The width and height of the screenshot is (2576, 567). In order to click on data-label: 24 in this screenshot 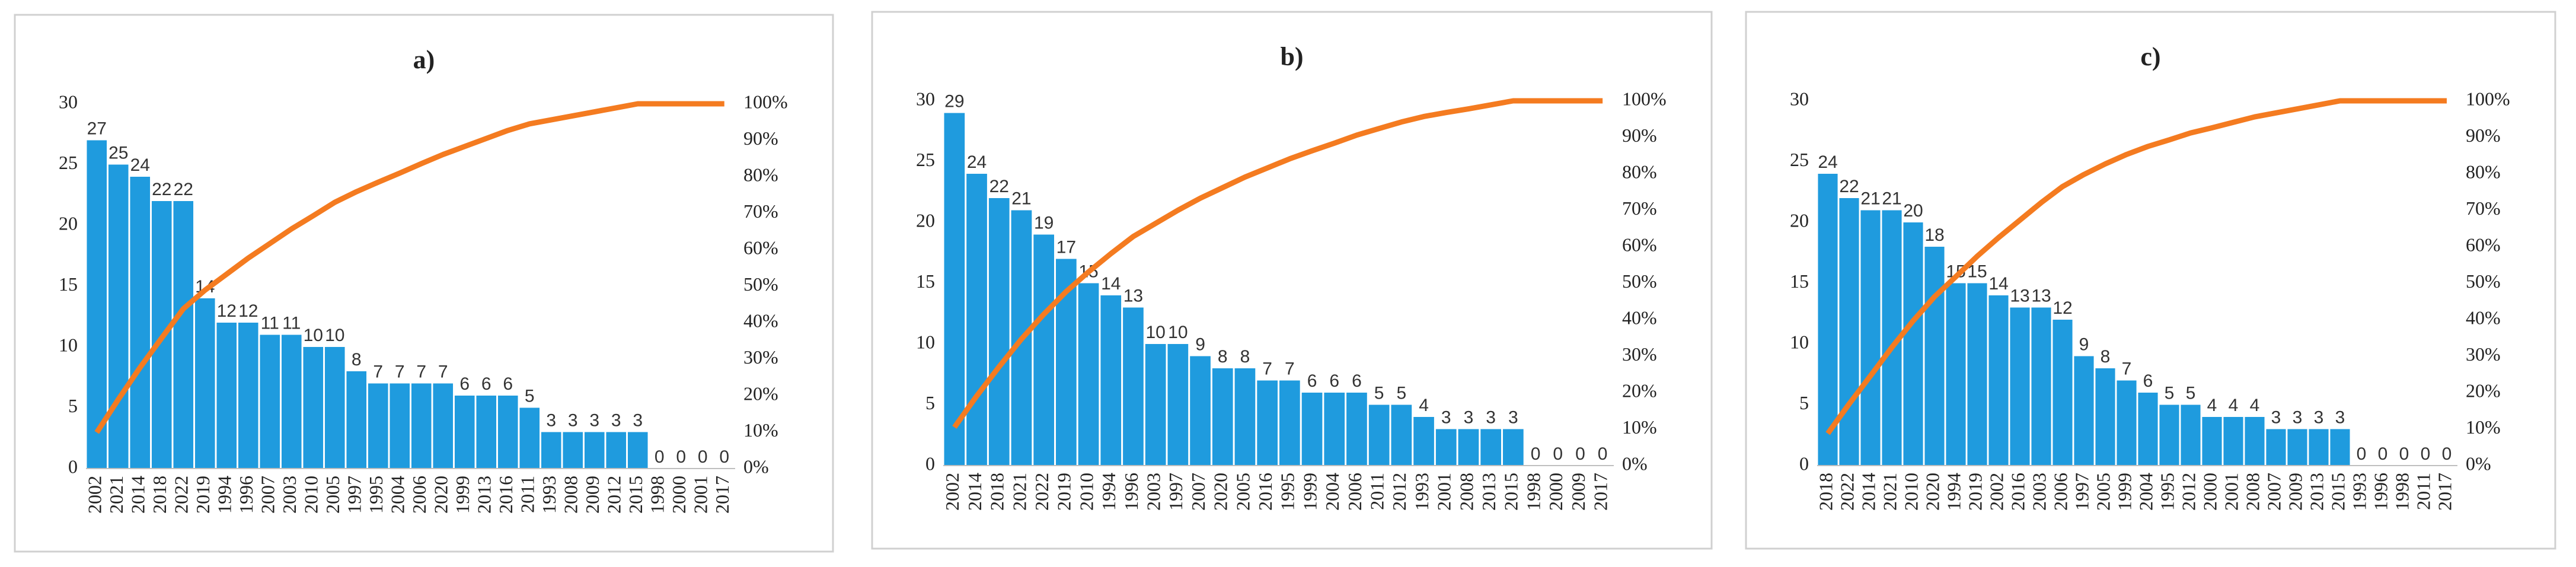, I will do `click(140, 165)`.